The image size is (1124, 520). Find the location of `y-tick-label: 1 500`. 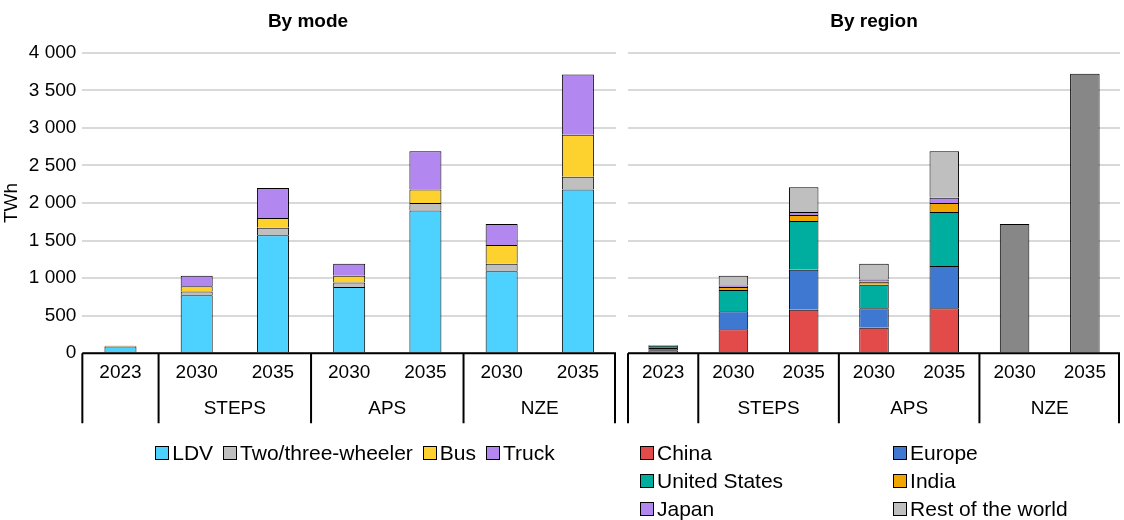

y-tick-label: 1 500 is located at coordinates (52, 239).